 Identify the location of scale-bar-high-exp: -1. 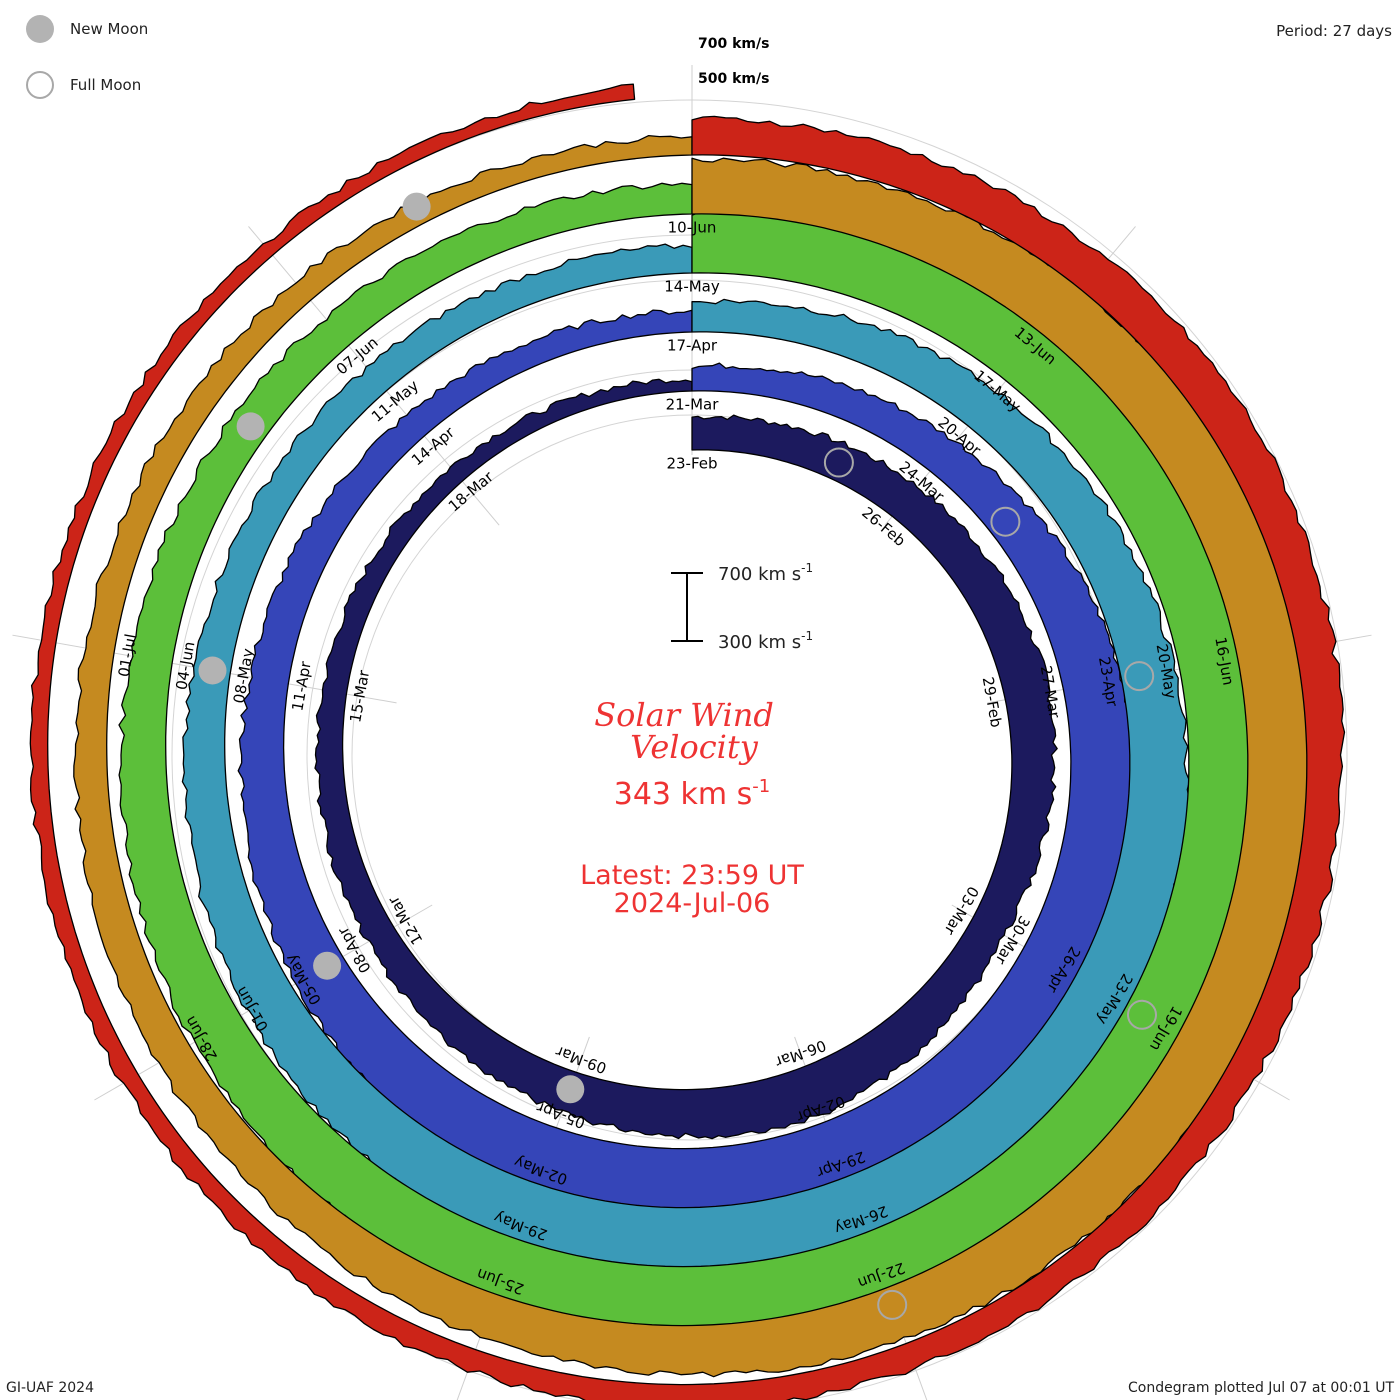
(807, 568).